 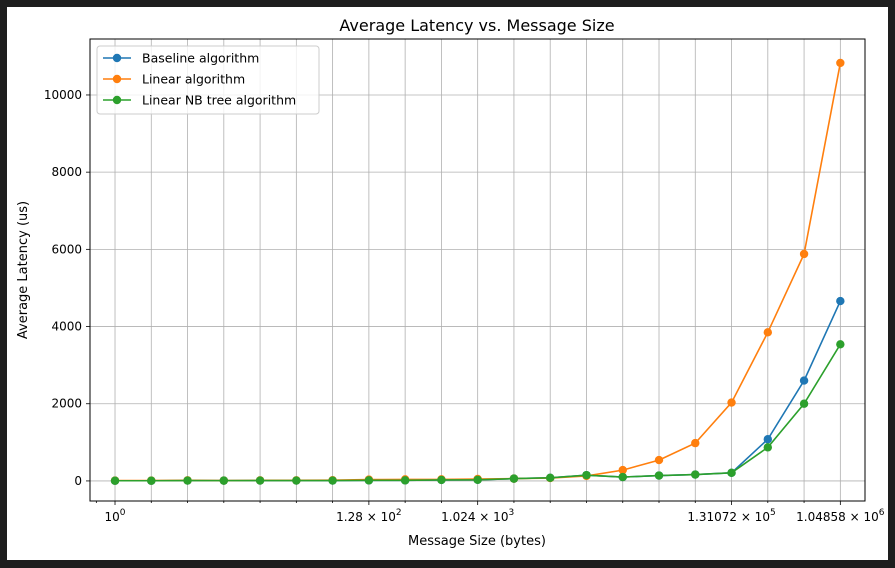 I want to click on legend-label: Linear algorithm, so click(x=193, y=79).